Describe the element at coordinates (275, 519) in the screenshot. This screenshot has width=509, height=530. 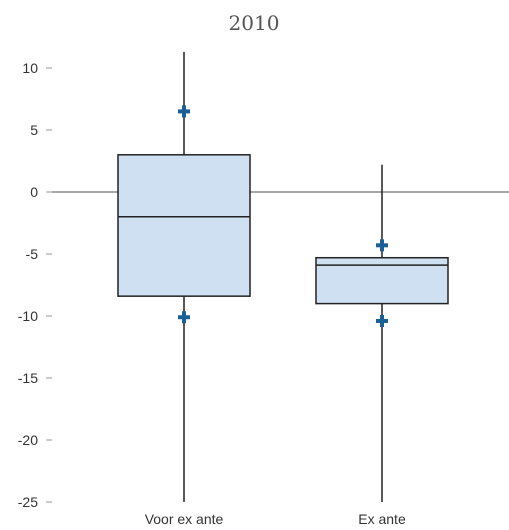
I see `x-axis: Voor ex ante Ex ante` at that location.